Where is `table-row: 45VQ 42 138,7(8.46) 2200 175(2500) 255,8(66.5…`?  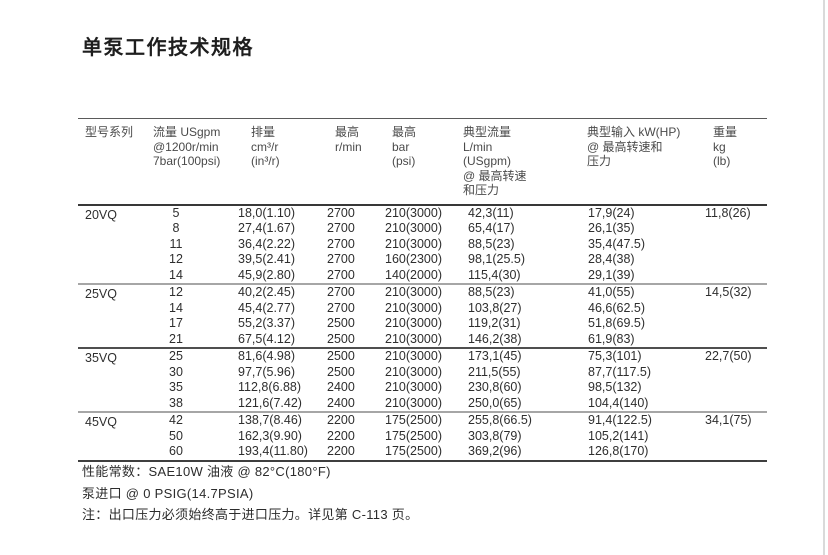 table-row: 45VQ 42 138,7(8.46) 2200 175(2500) 255,8(66.5… is located at coordinates (422, 436).